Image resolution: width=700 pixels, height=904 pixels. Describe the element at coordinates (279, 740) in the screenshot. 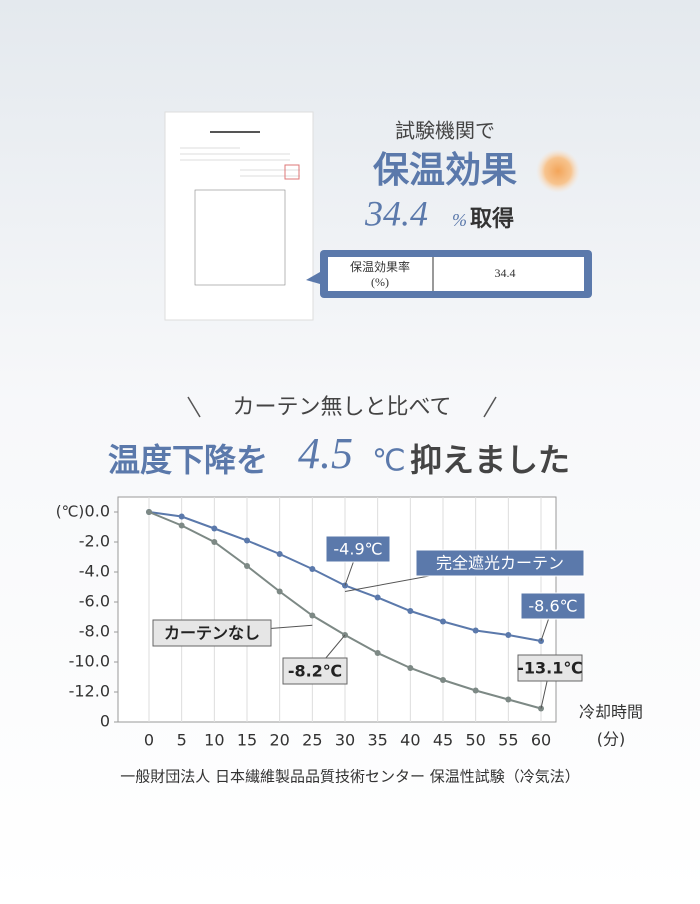

I see `x-tick-label: 20` at that location.